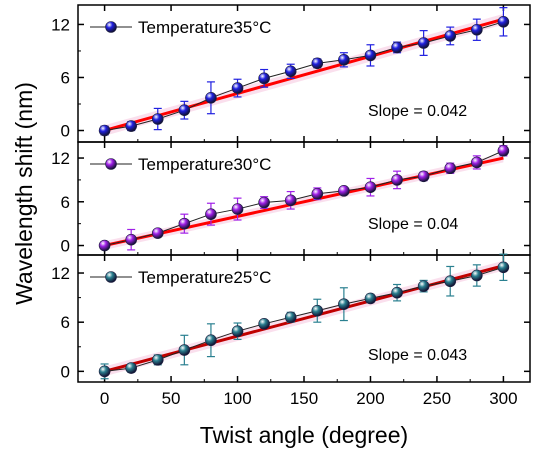 The width and height of the screenshot is (550, 462). Describe the element at coordinates (503, 398) in the screenshot. I see `x-tick-label: 300` at that location.